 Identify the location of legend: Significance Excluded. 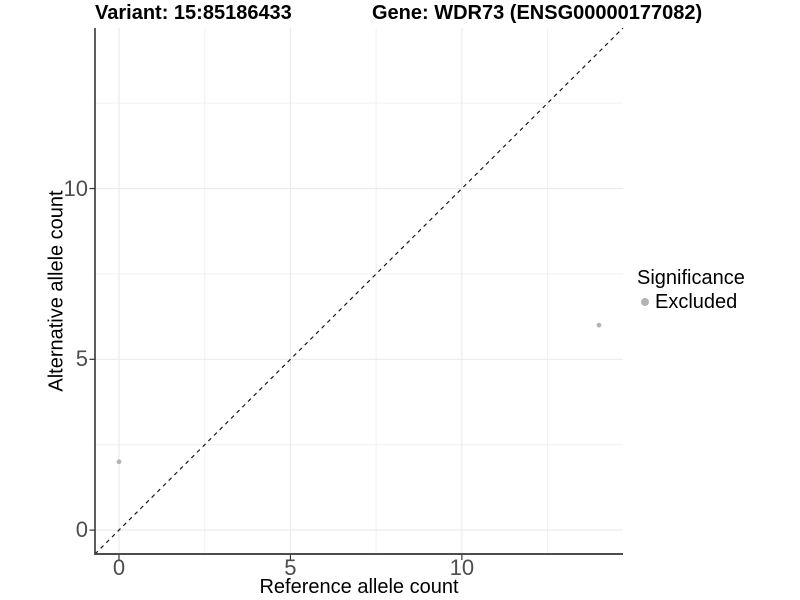
(691, 289).